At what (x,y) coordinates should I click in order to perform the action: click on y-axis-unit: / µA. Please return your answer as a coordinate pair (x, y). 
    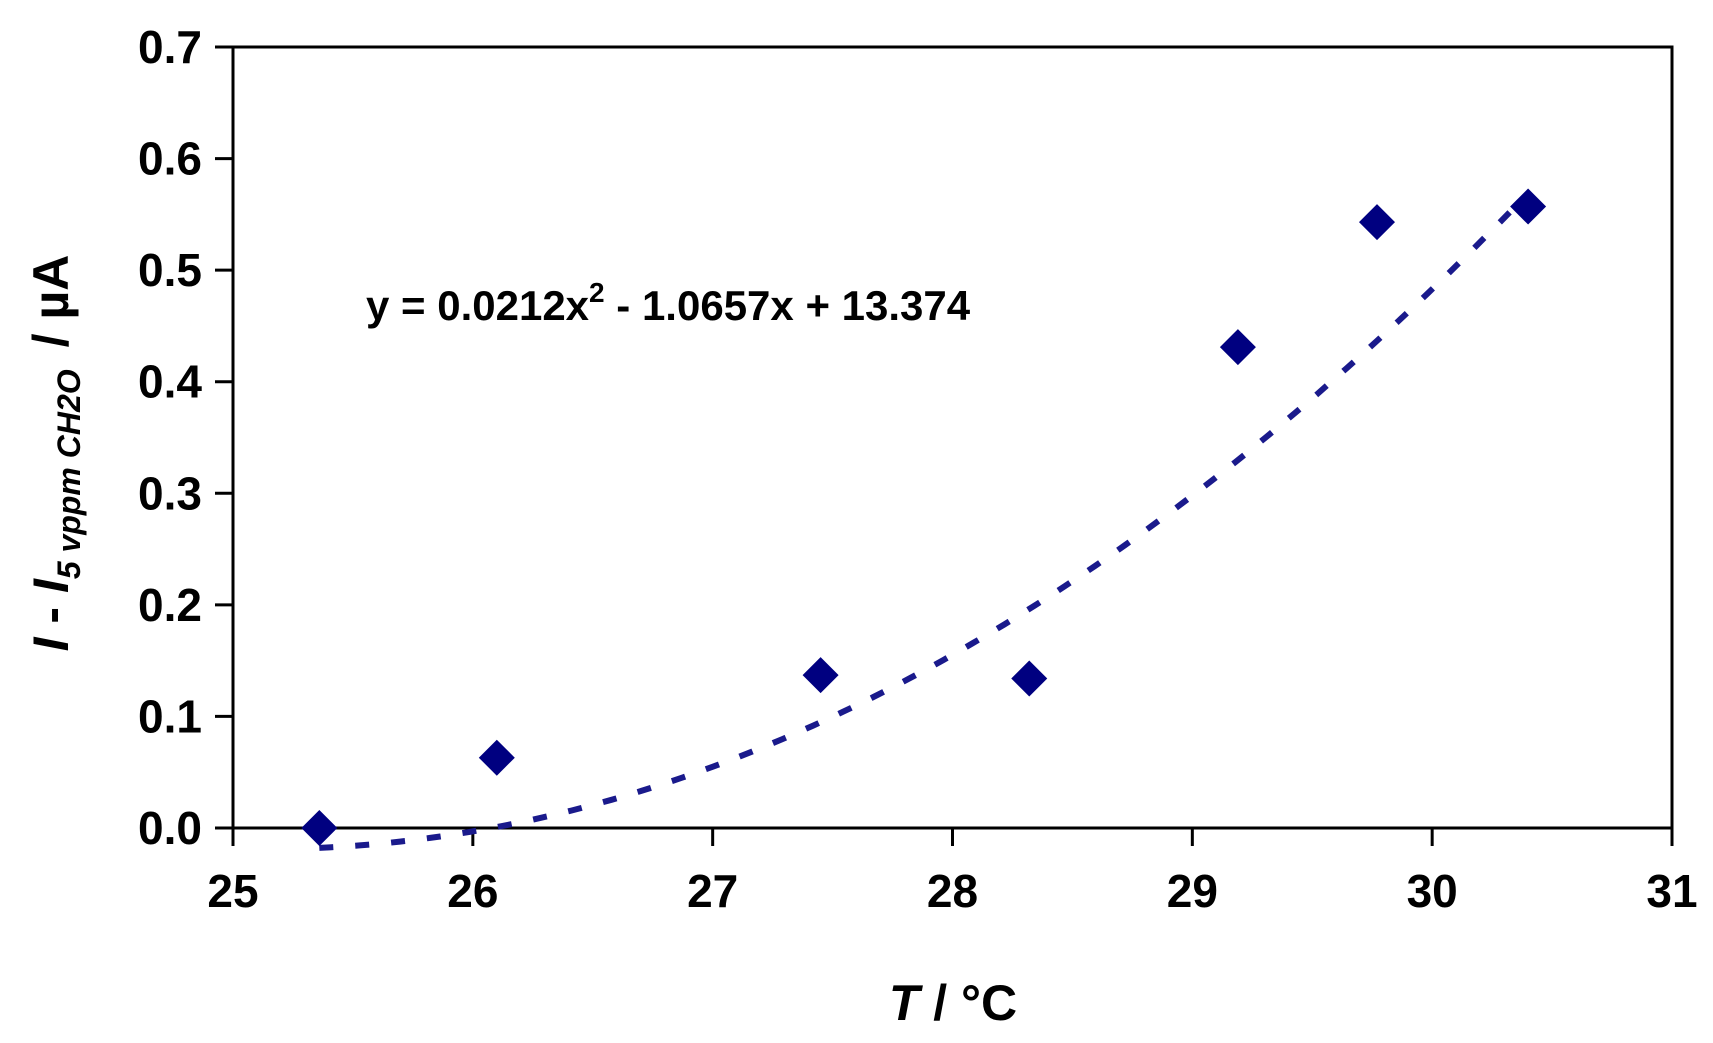
    Looking at the image, I should click on (51, 301).